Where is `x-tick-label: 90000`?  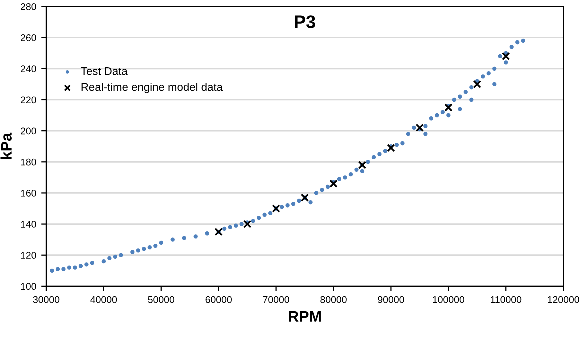
x-tick-label: 90000 is located at coordinates (391, 300).